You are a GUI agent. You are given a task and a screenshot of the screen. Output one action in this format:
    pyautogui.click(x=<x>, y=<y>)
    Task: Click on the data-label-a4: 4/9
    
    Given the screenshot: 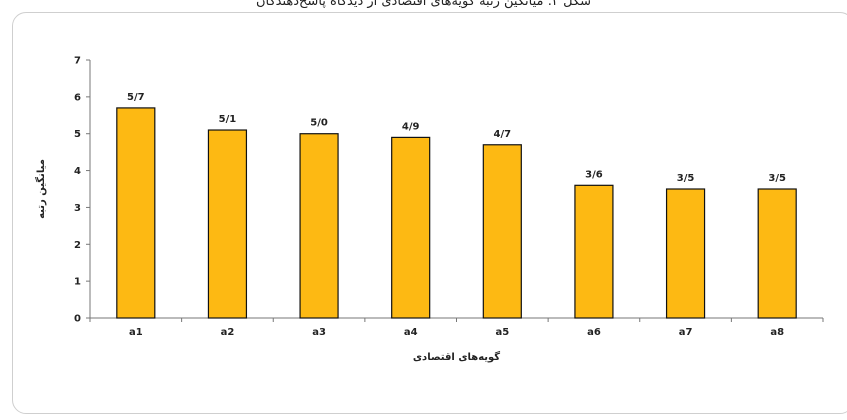 What is the action you would take?
    pyautogui.click(x=411, y=126)
    